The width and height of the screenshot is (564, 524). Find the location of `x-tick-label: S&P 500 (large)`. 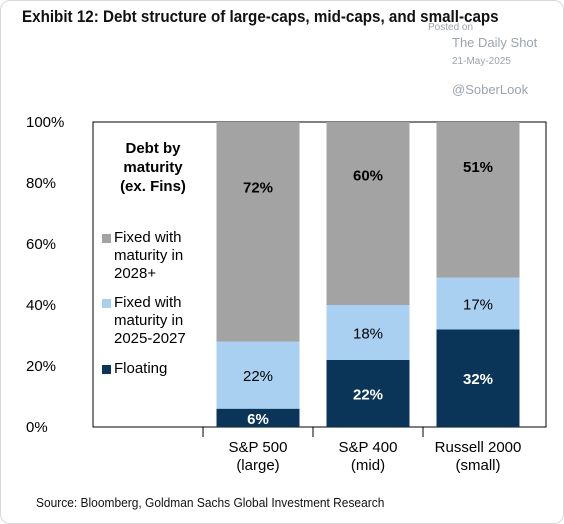

x-tick-label: S&P 500 (large) is located at coordinates (258, 457).